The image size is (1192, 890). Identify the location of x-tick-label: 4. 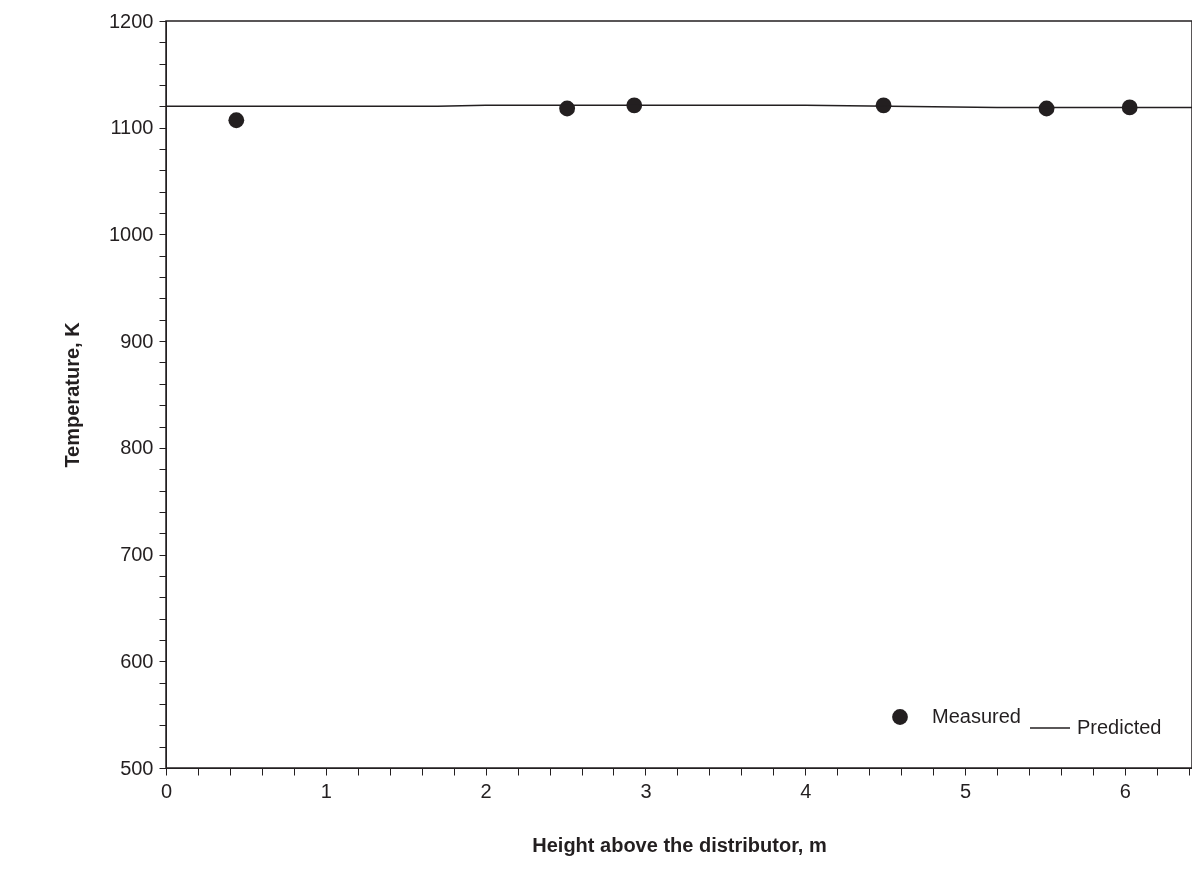
(806, 790).